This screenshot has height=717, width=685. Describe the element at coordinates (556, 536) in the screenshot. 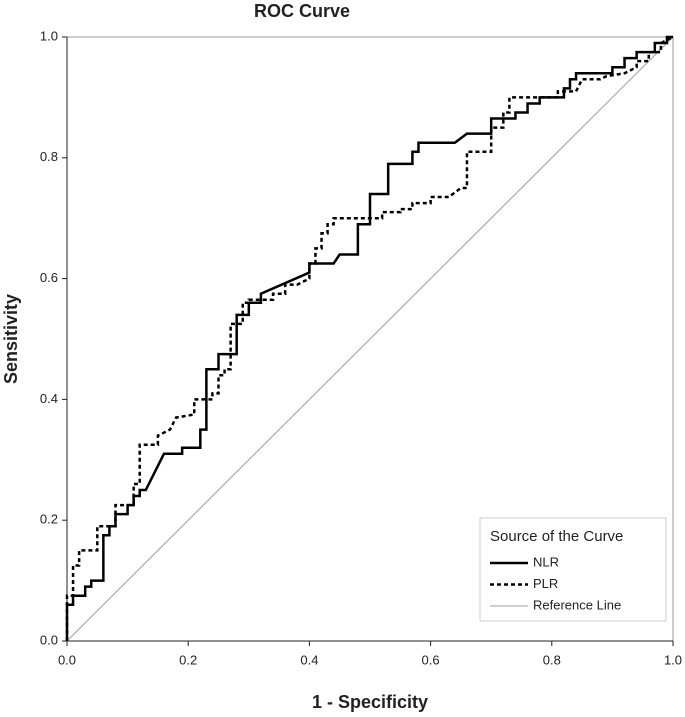

I see `legend-title: Source of the Curve` at that location.